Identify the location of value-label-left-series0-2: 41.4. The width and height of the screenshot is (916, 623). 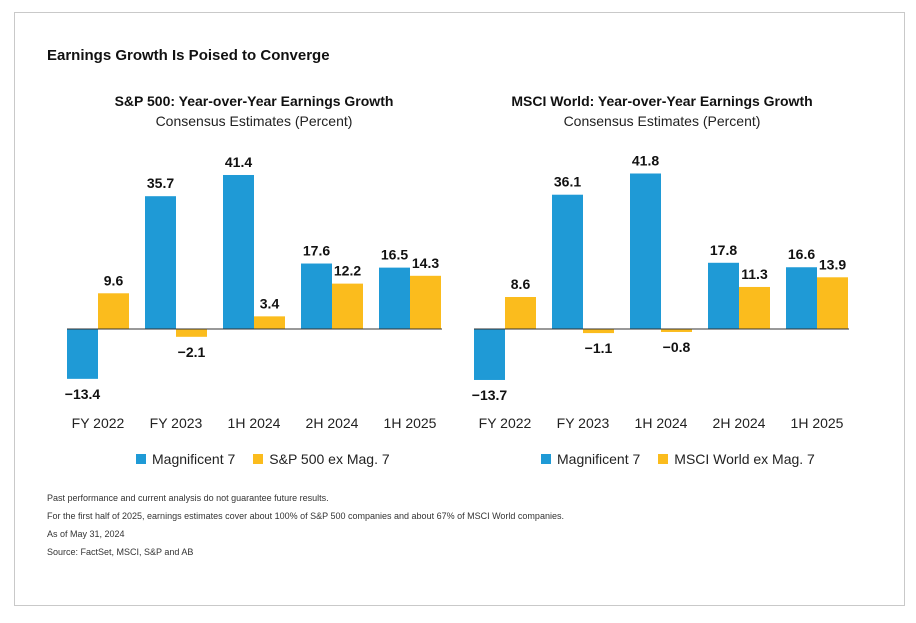
(238, 162).